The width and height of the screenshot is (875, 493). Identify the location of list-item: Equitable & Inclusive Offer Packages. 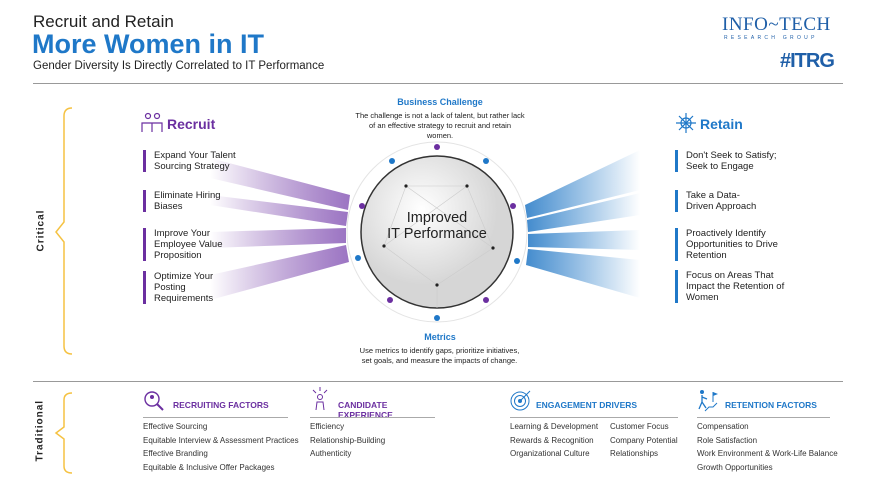
(209, 467).